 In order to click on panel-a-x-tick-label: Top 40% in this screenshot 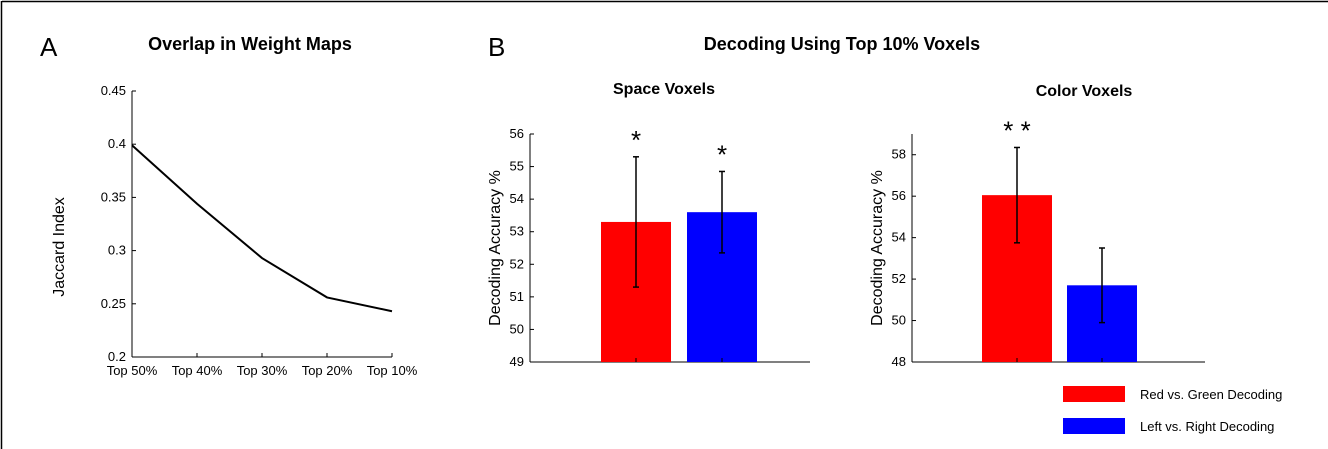, I will do `click(197, 370)`.